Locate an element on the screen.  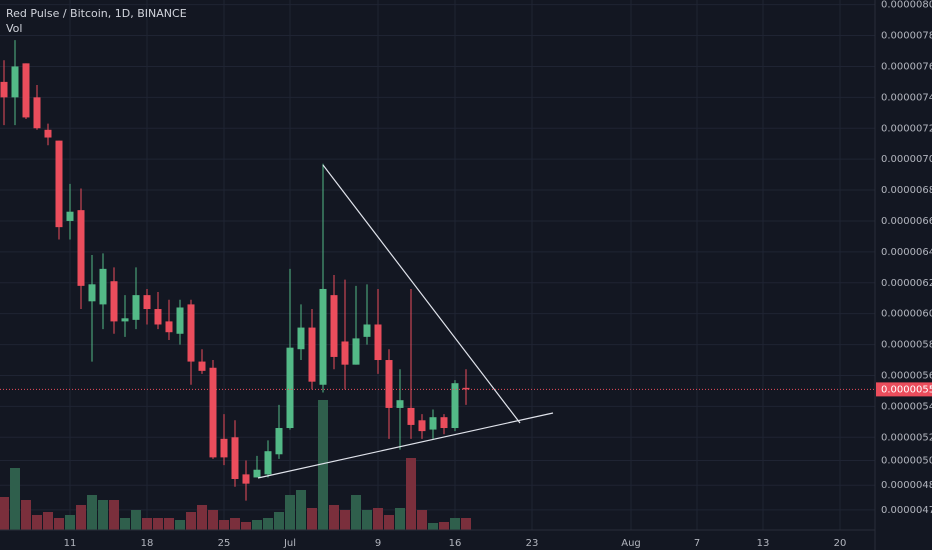
x-tick-label: 18 is located at coordinates (147, 543).